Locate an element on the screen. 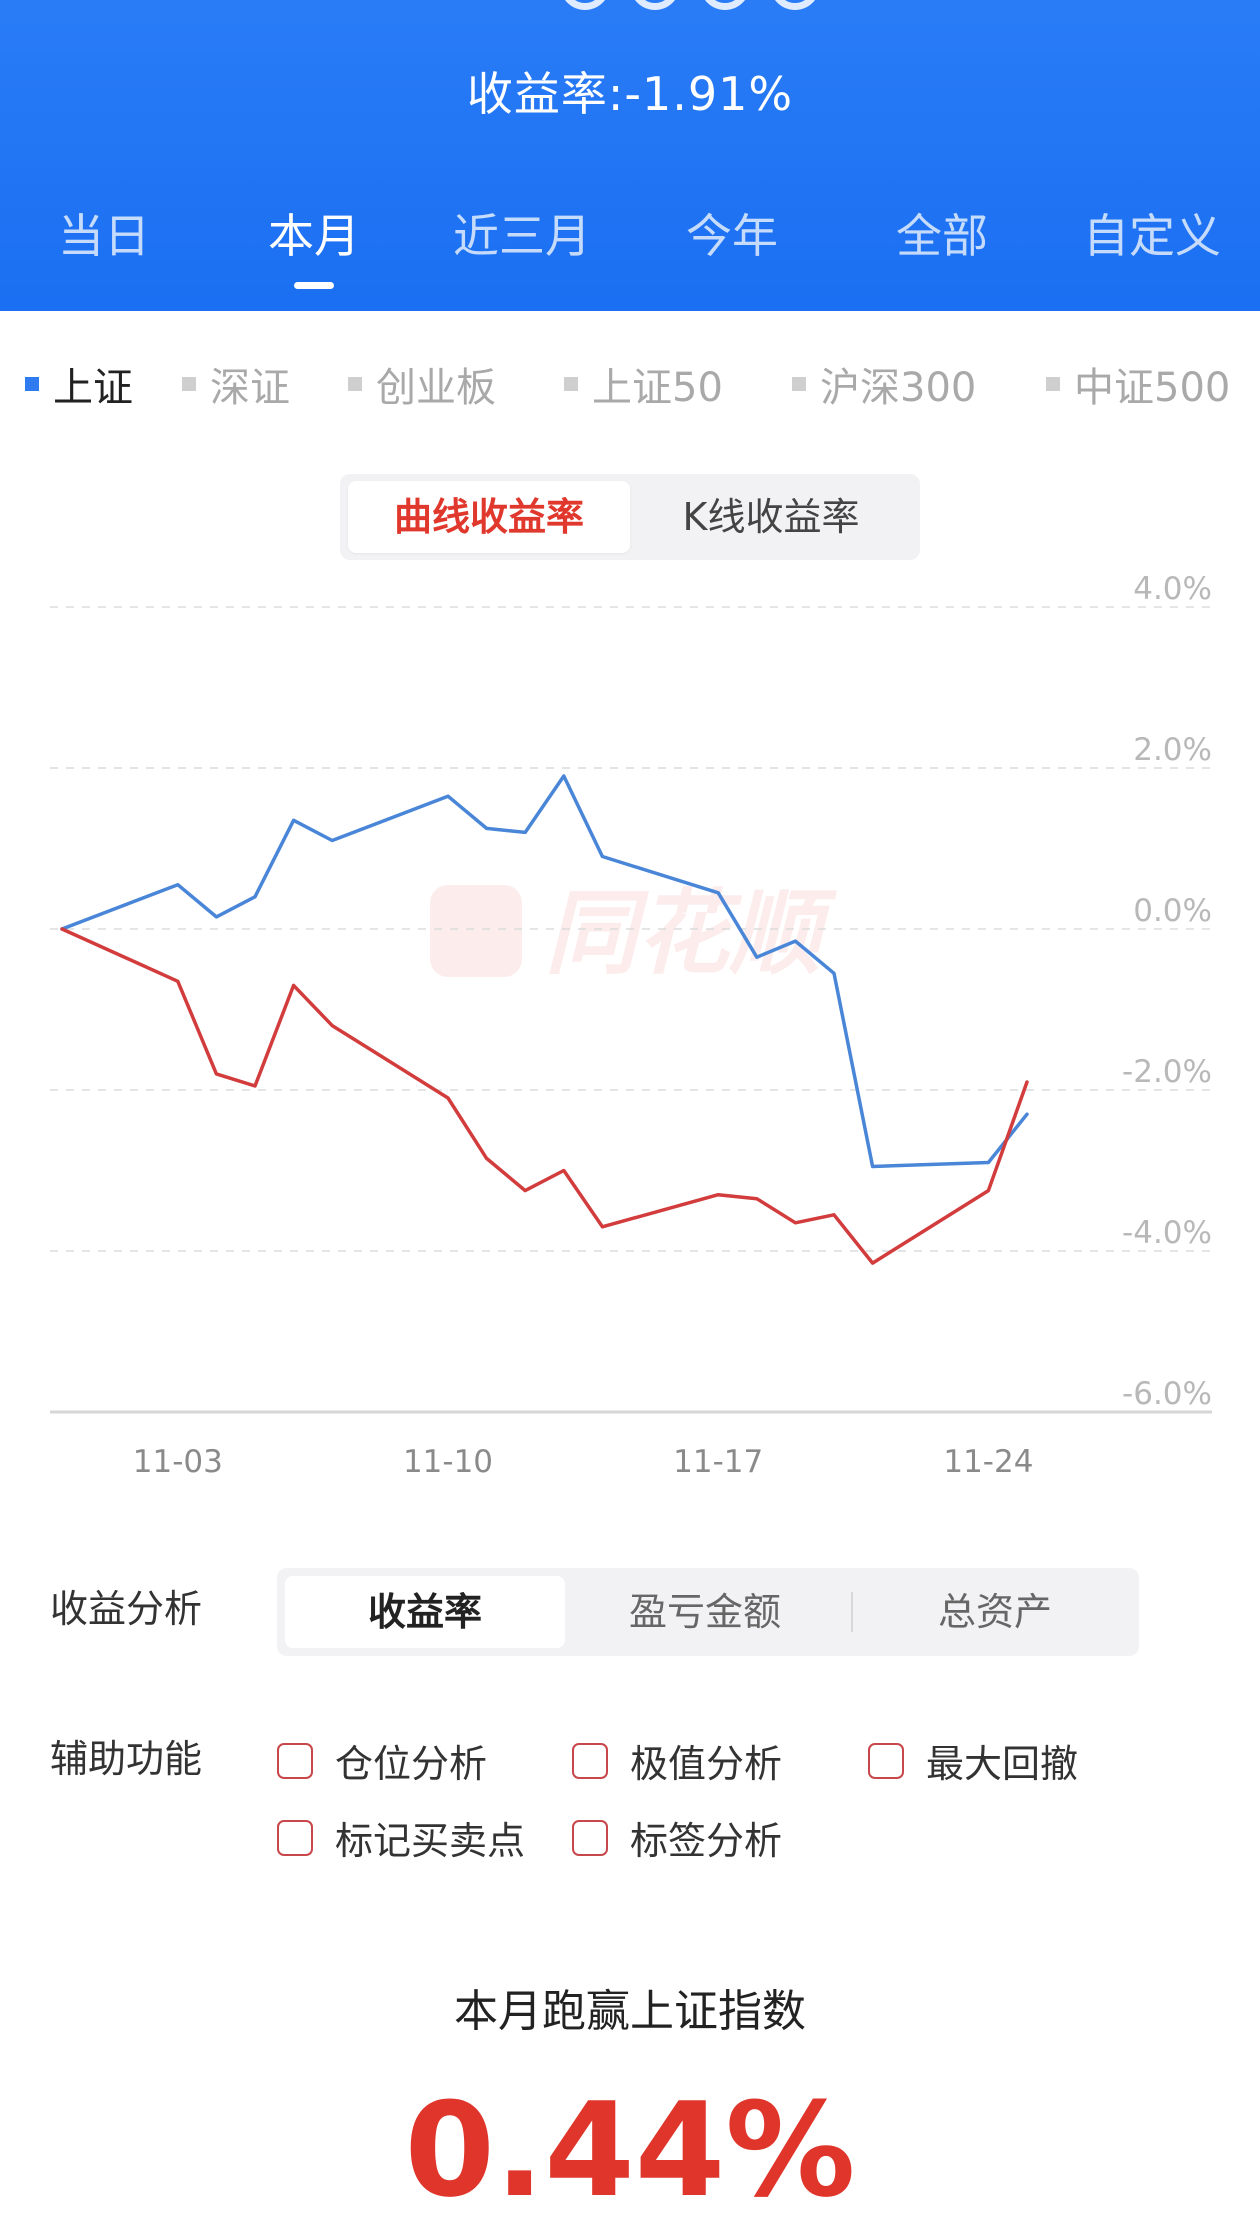 Image resolution: width=1260 pixels, height=2226 pixels. watermark-logo-icon is located at coordinates (476, 931).